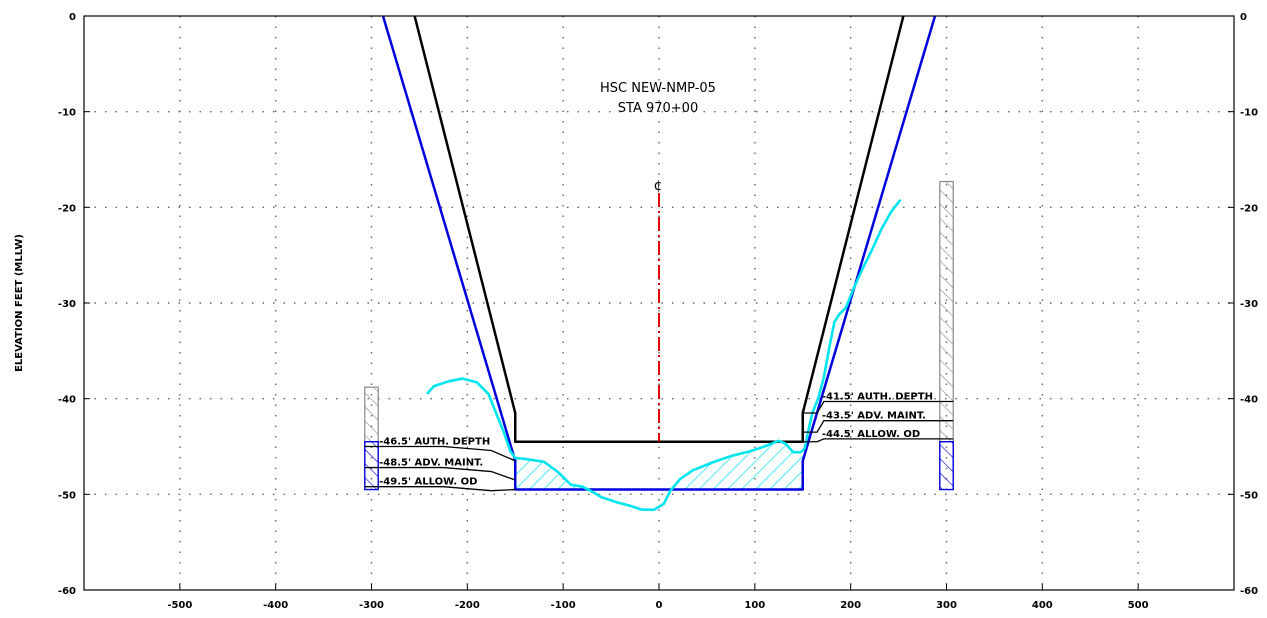 The width and height of the screenshot is (1267, 618). Describe the element at coordinates (874, 416) in the screenshot. I see `right-annotation-label: -43.5' ADV. MAINT.` at that location.